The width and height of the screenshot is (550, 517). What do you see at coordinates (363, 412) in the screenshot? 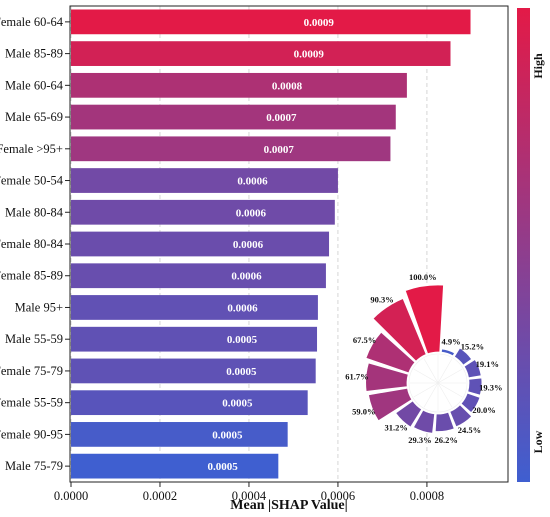
I see `radial-bar-label: 59.0%` at bounding box center [363, 412].